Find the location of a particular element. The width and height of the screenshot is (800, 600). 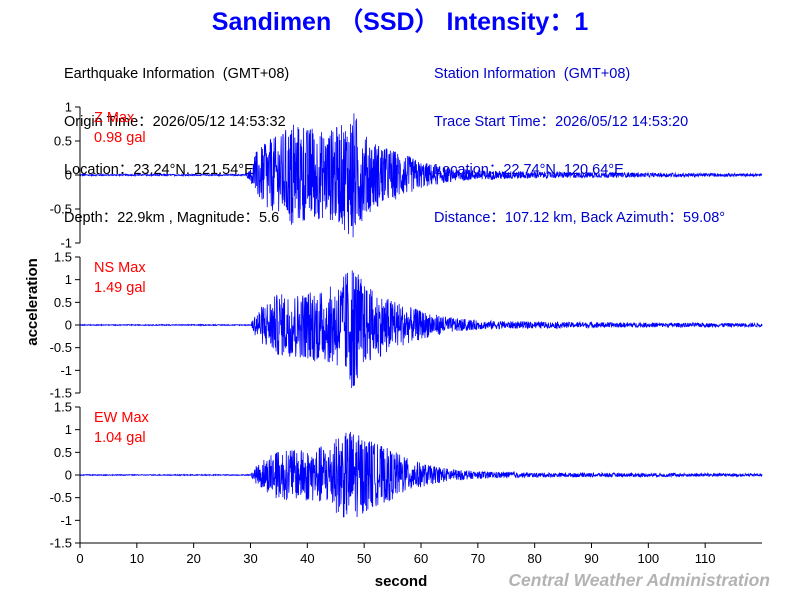

page-title: Sandimen （SSD） Intensity：1 is located at coordinates (400, 22).